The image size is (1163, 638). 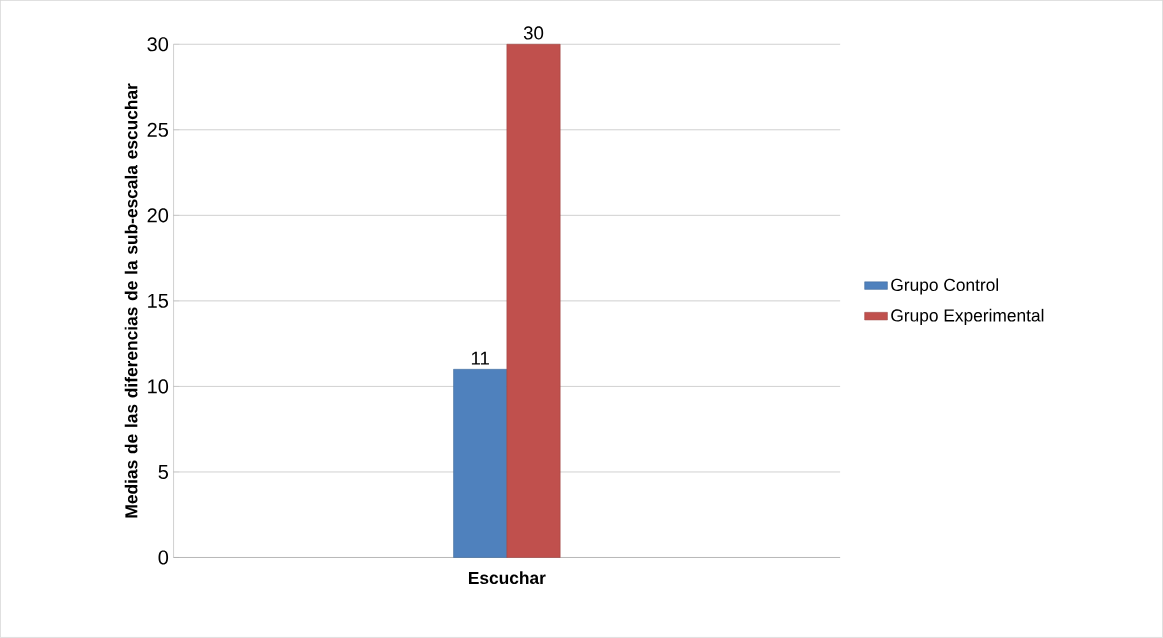 I want to click on x-axis-title: Escuchar, so click(x=507, y=578).